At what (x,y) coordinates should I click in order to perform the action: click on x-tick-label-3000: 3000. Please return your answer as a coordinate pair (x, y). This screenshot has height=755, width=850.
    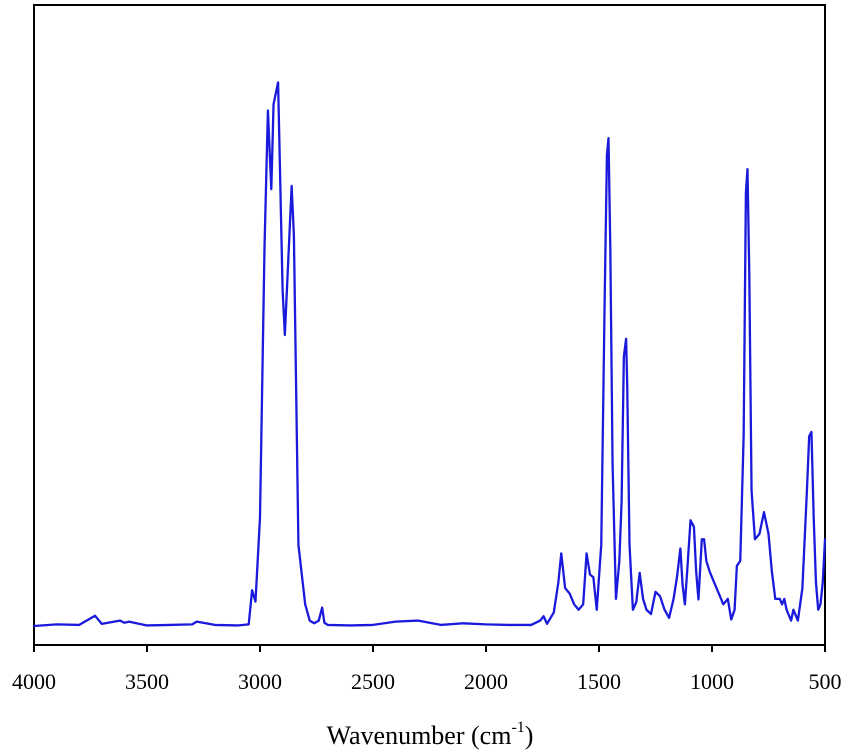
    Looking at the image, I should click on (260, 681).